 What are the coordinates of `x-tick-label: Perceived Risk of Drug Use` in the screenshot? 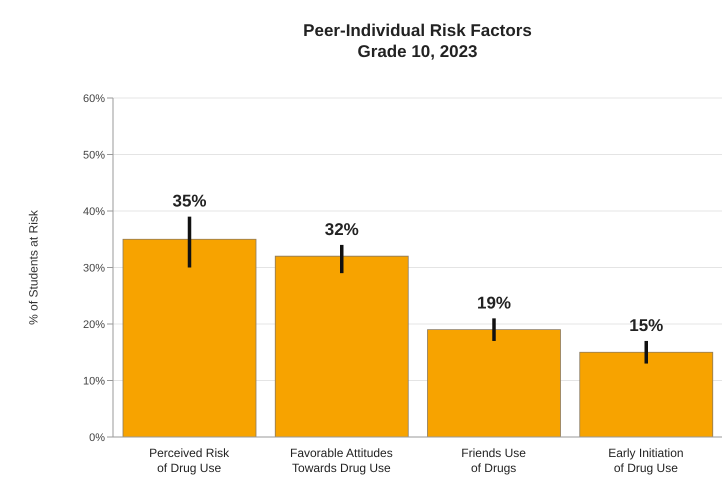 It's located at (189, 460).